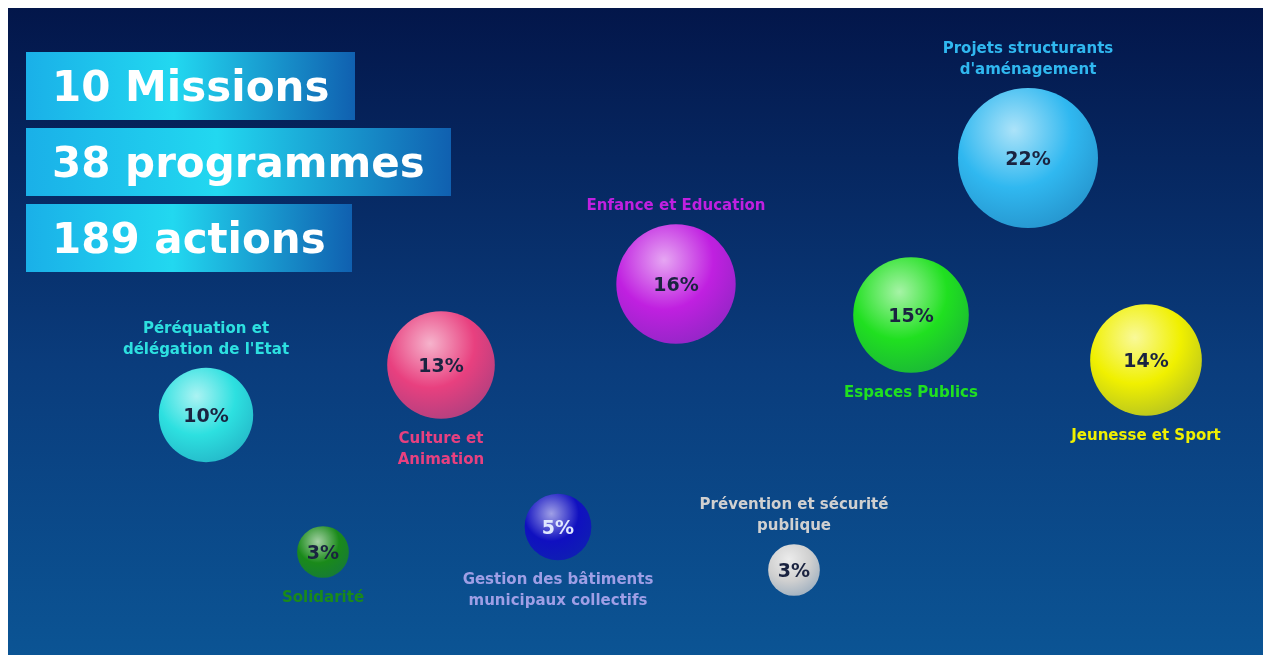 This screenshot has width=1271, height=657. I want to click on category-label: Projets structurants d'aménagement, so click(1028, 58).